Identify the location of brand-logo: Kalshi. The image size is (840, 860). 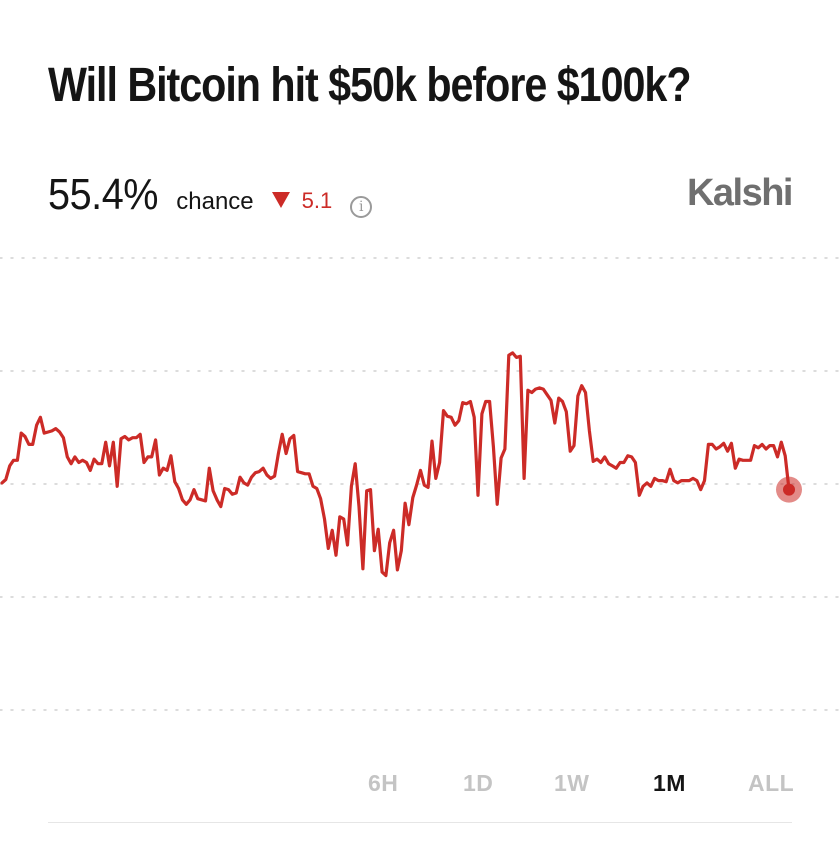
(740, 193).